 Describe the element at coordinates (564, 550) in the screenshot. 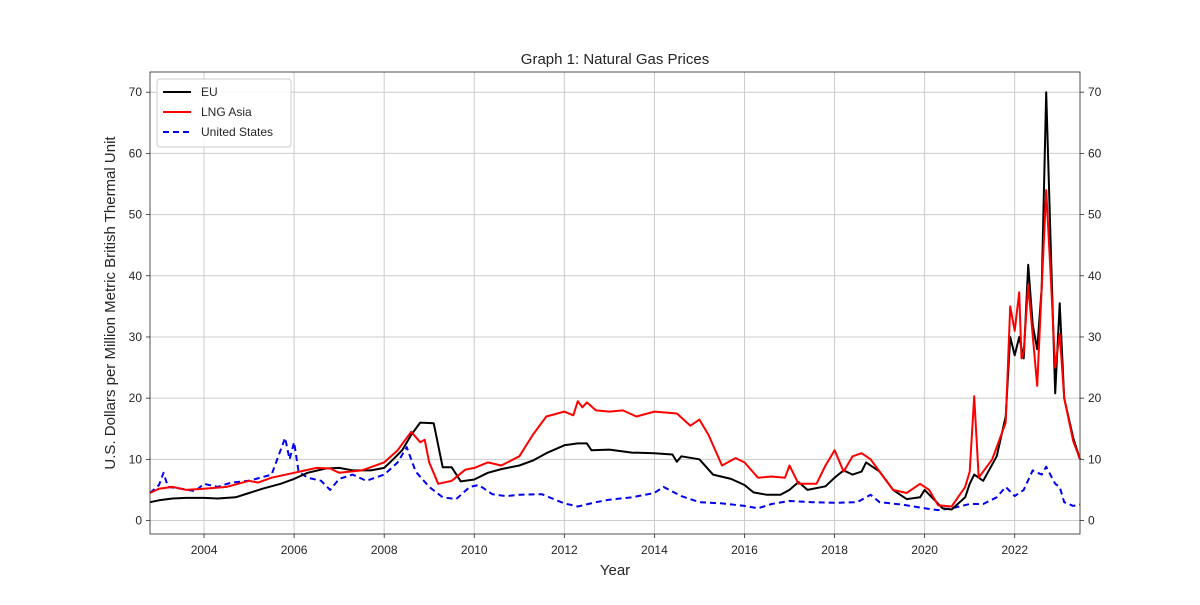

I see `x-tick-label: 2012` at that location.